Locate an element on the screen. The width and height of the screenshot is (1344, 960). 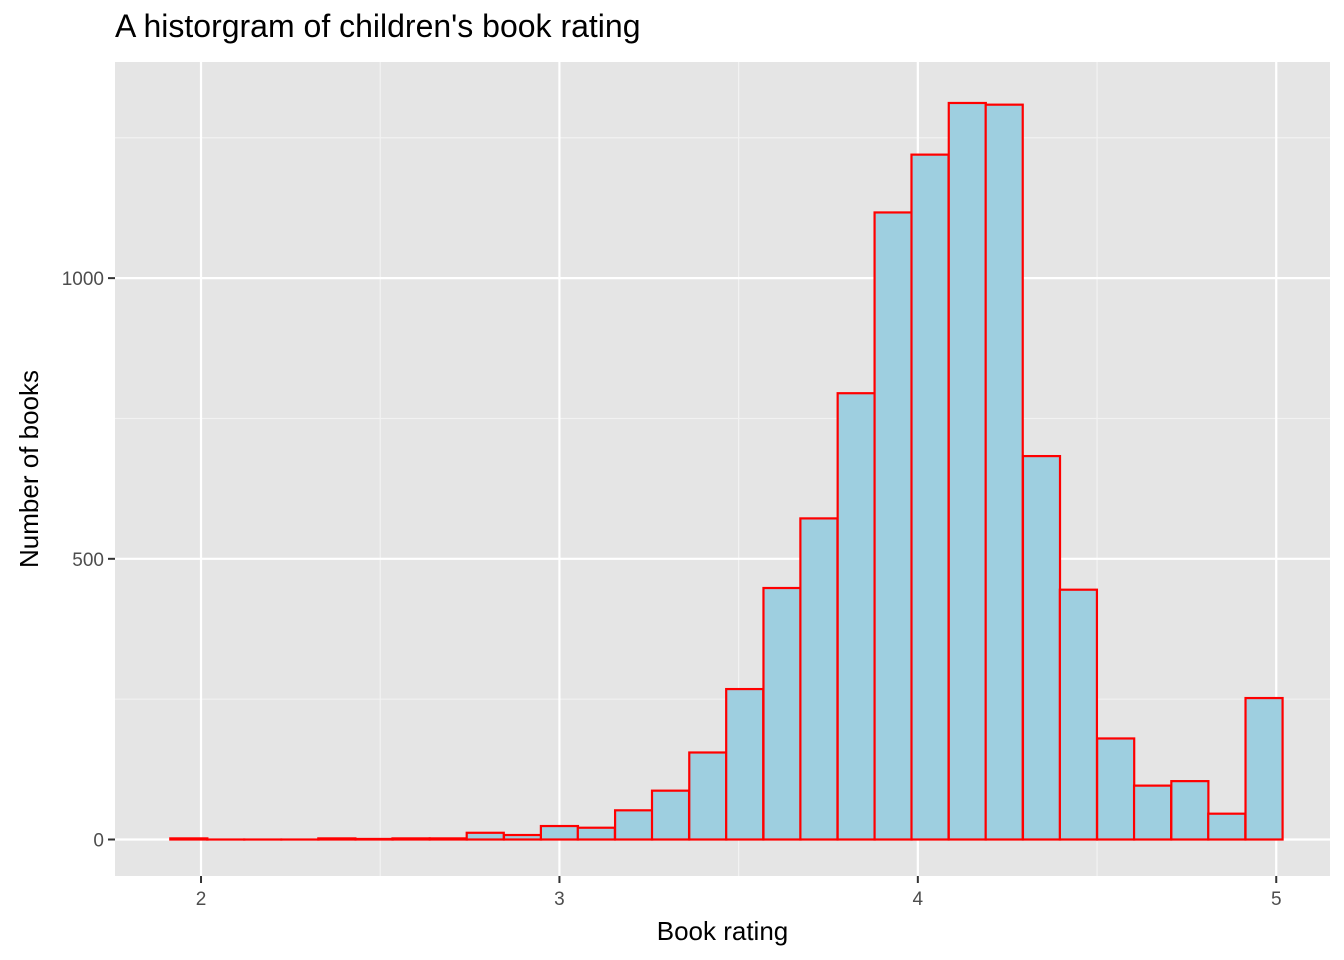
x-axis-title: Book rating is located at coordinates (723, 931).